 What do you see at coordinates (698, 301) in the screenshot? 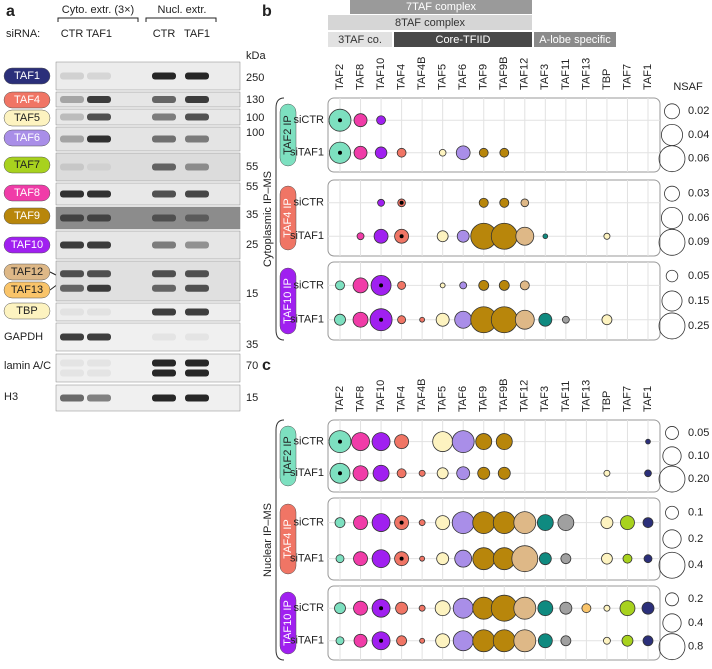
I see `legend-label: 0.15` at bounding box center [698, 301].